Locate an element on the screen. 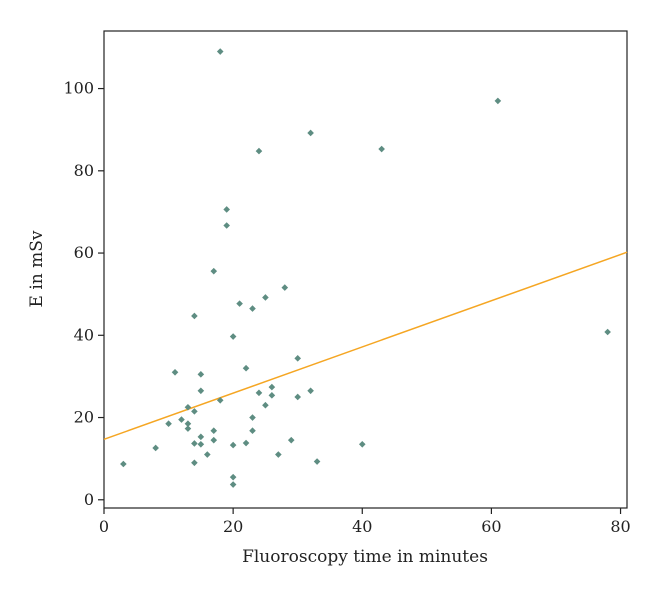 The height and width of the screenshot is (602, 660). x-tick-label: 40 is located at coordinates (362, 526).